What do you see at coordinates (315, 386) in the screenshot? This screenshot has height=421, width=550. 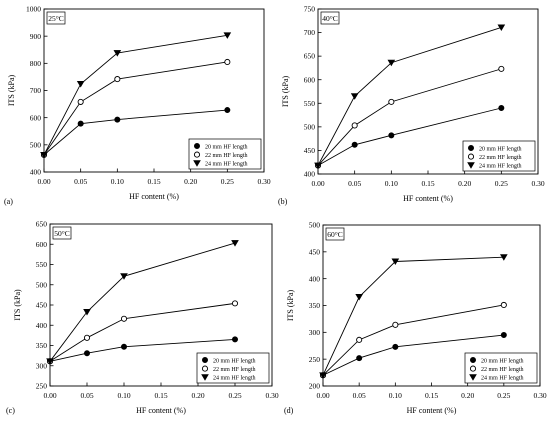 I see `y-tick-label: 200` at bounding box center [315, 386].